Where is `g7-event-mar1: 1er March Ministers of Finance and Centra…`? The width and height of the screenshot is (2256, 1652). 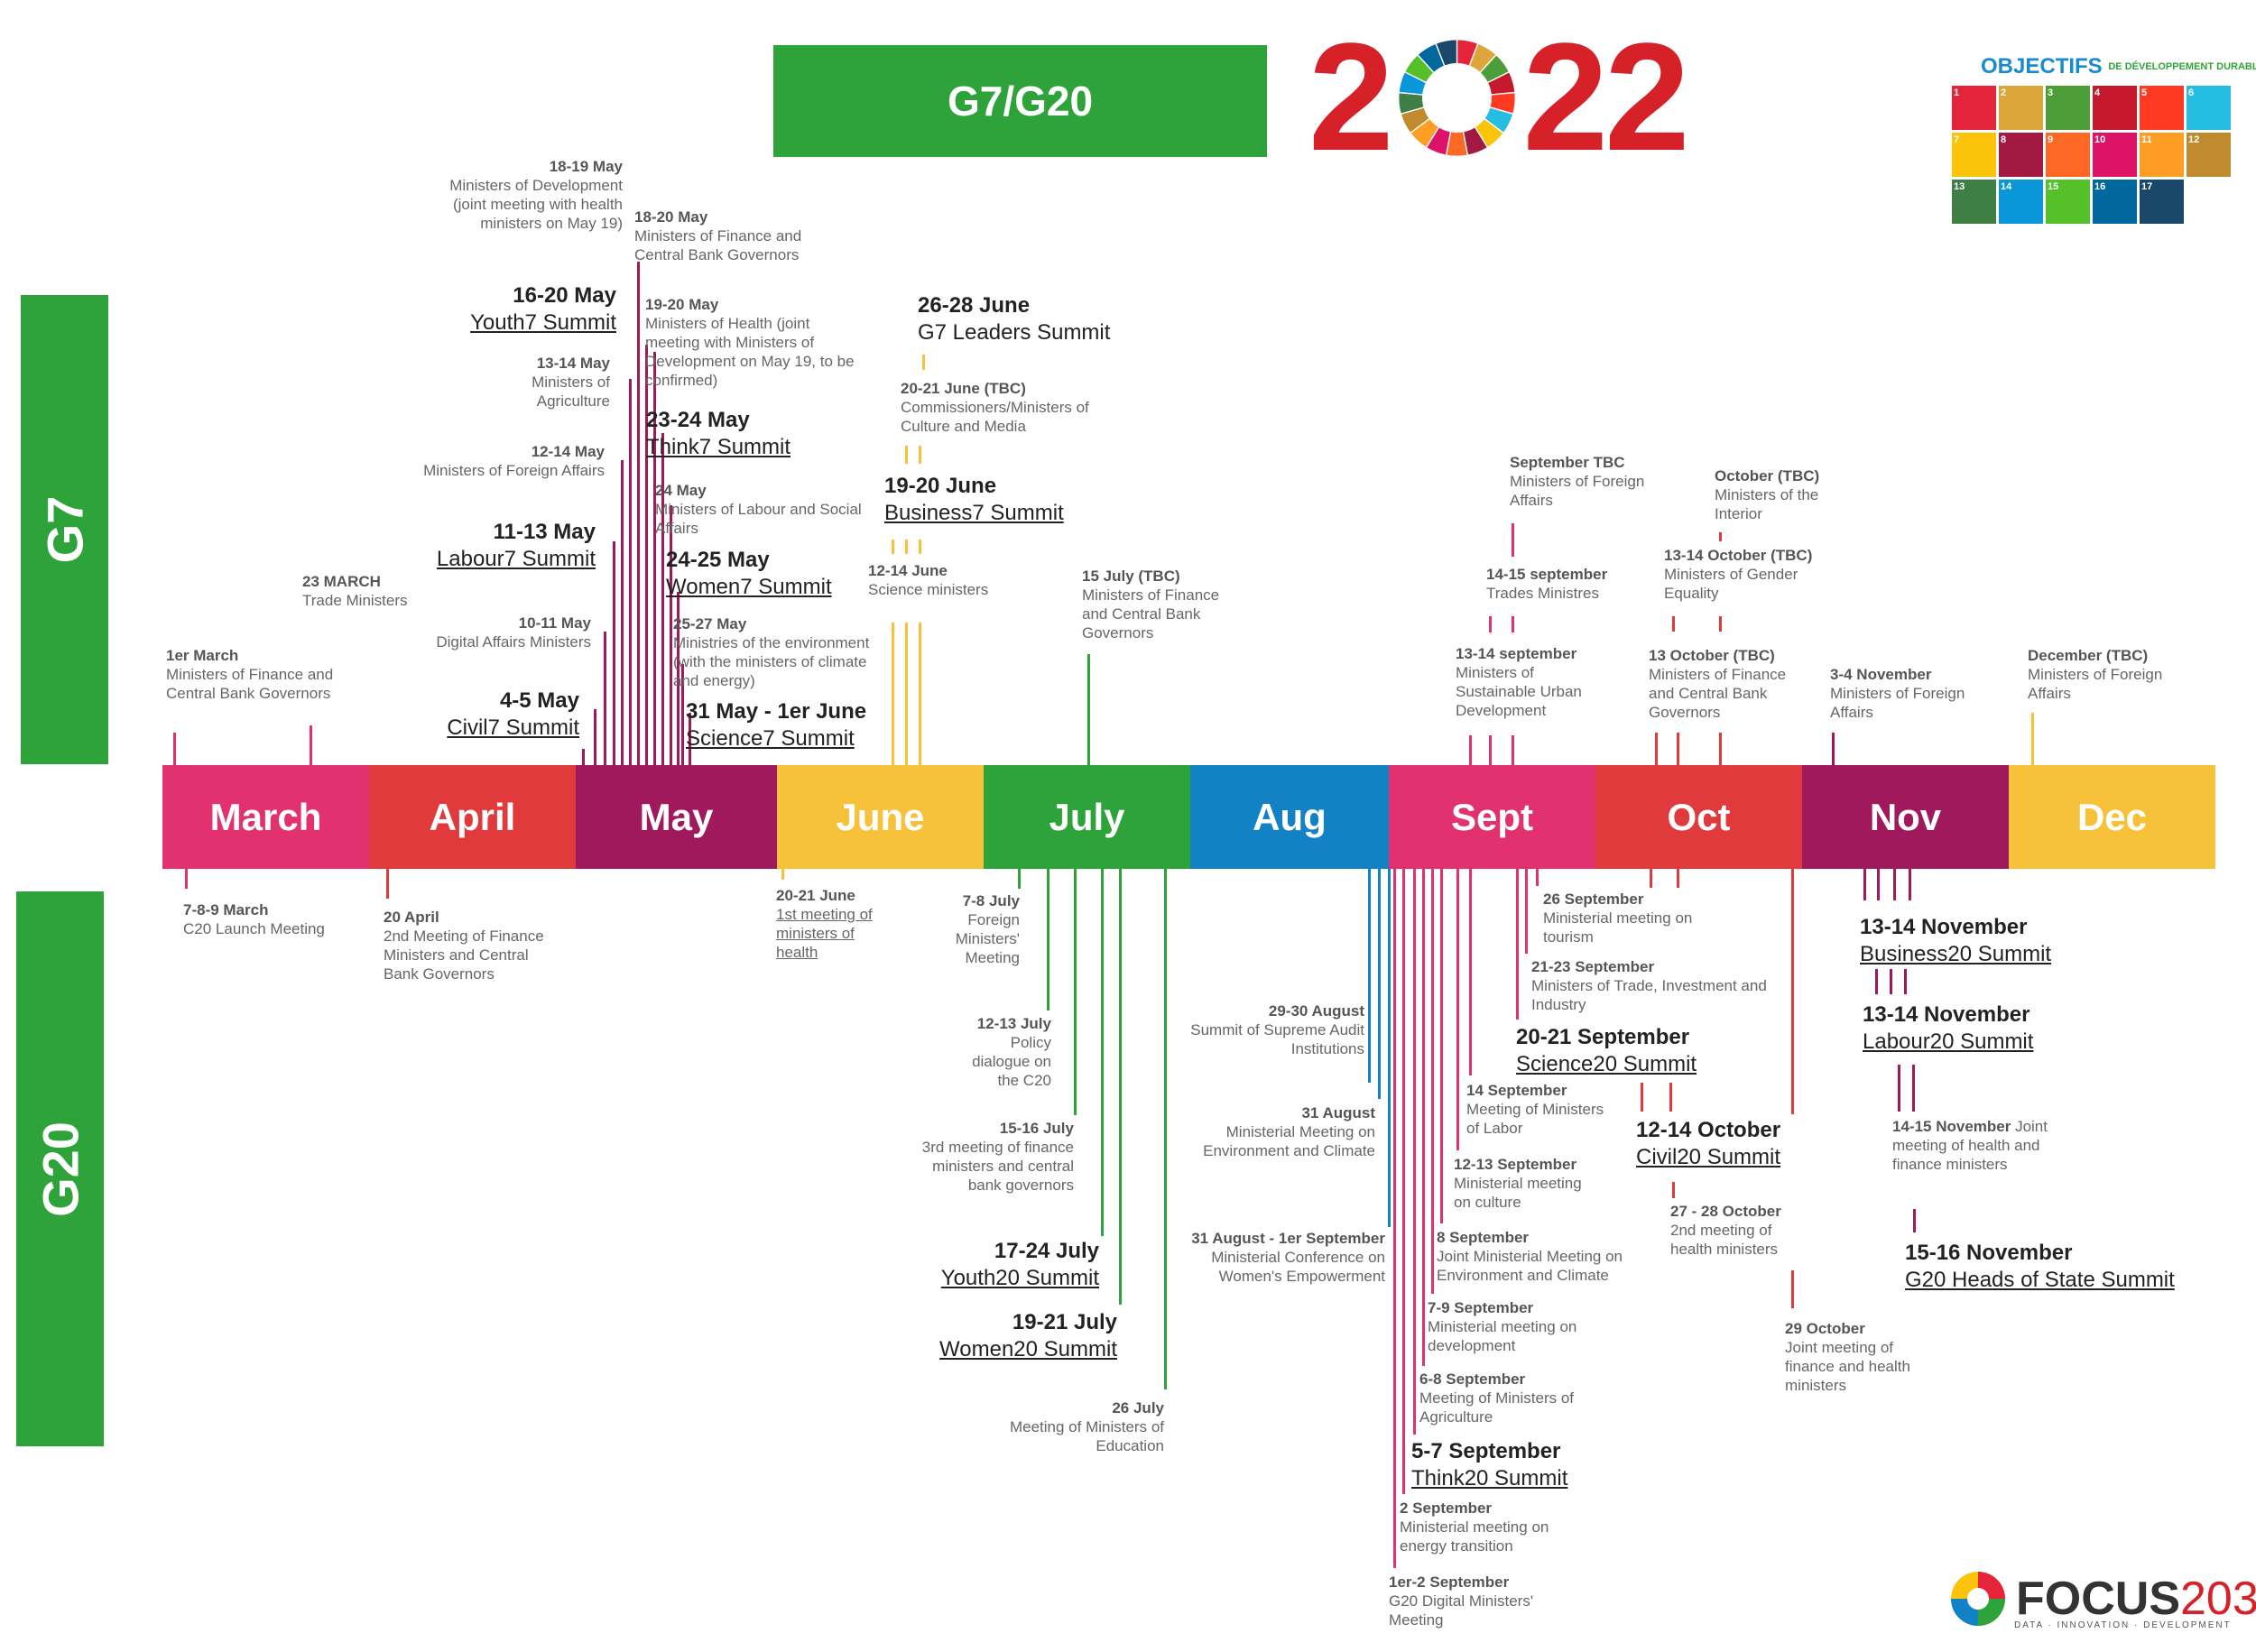
g7-event-mar1: 1er March Ministers of Finance and Centra… is located at coordinates (250, 674).